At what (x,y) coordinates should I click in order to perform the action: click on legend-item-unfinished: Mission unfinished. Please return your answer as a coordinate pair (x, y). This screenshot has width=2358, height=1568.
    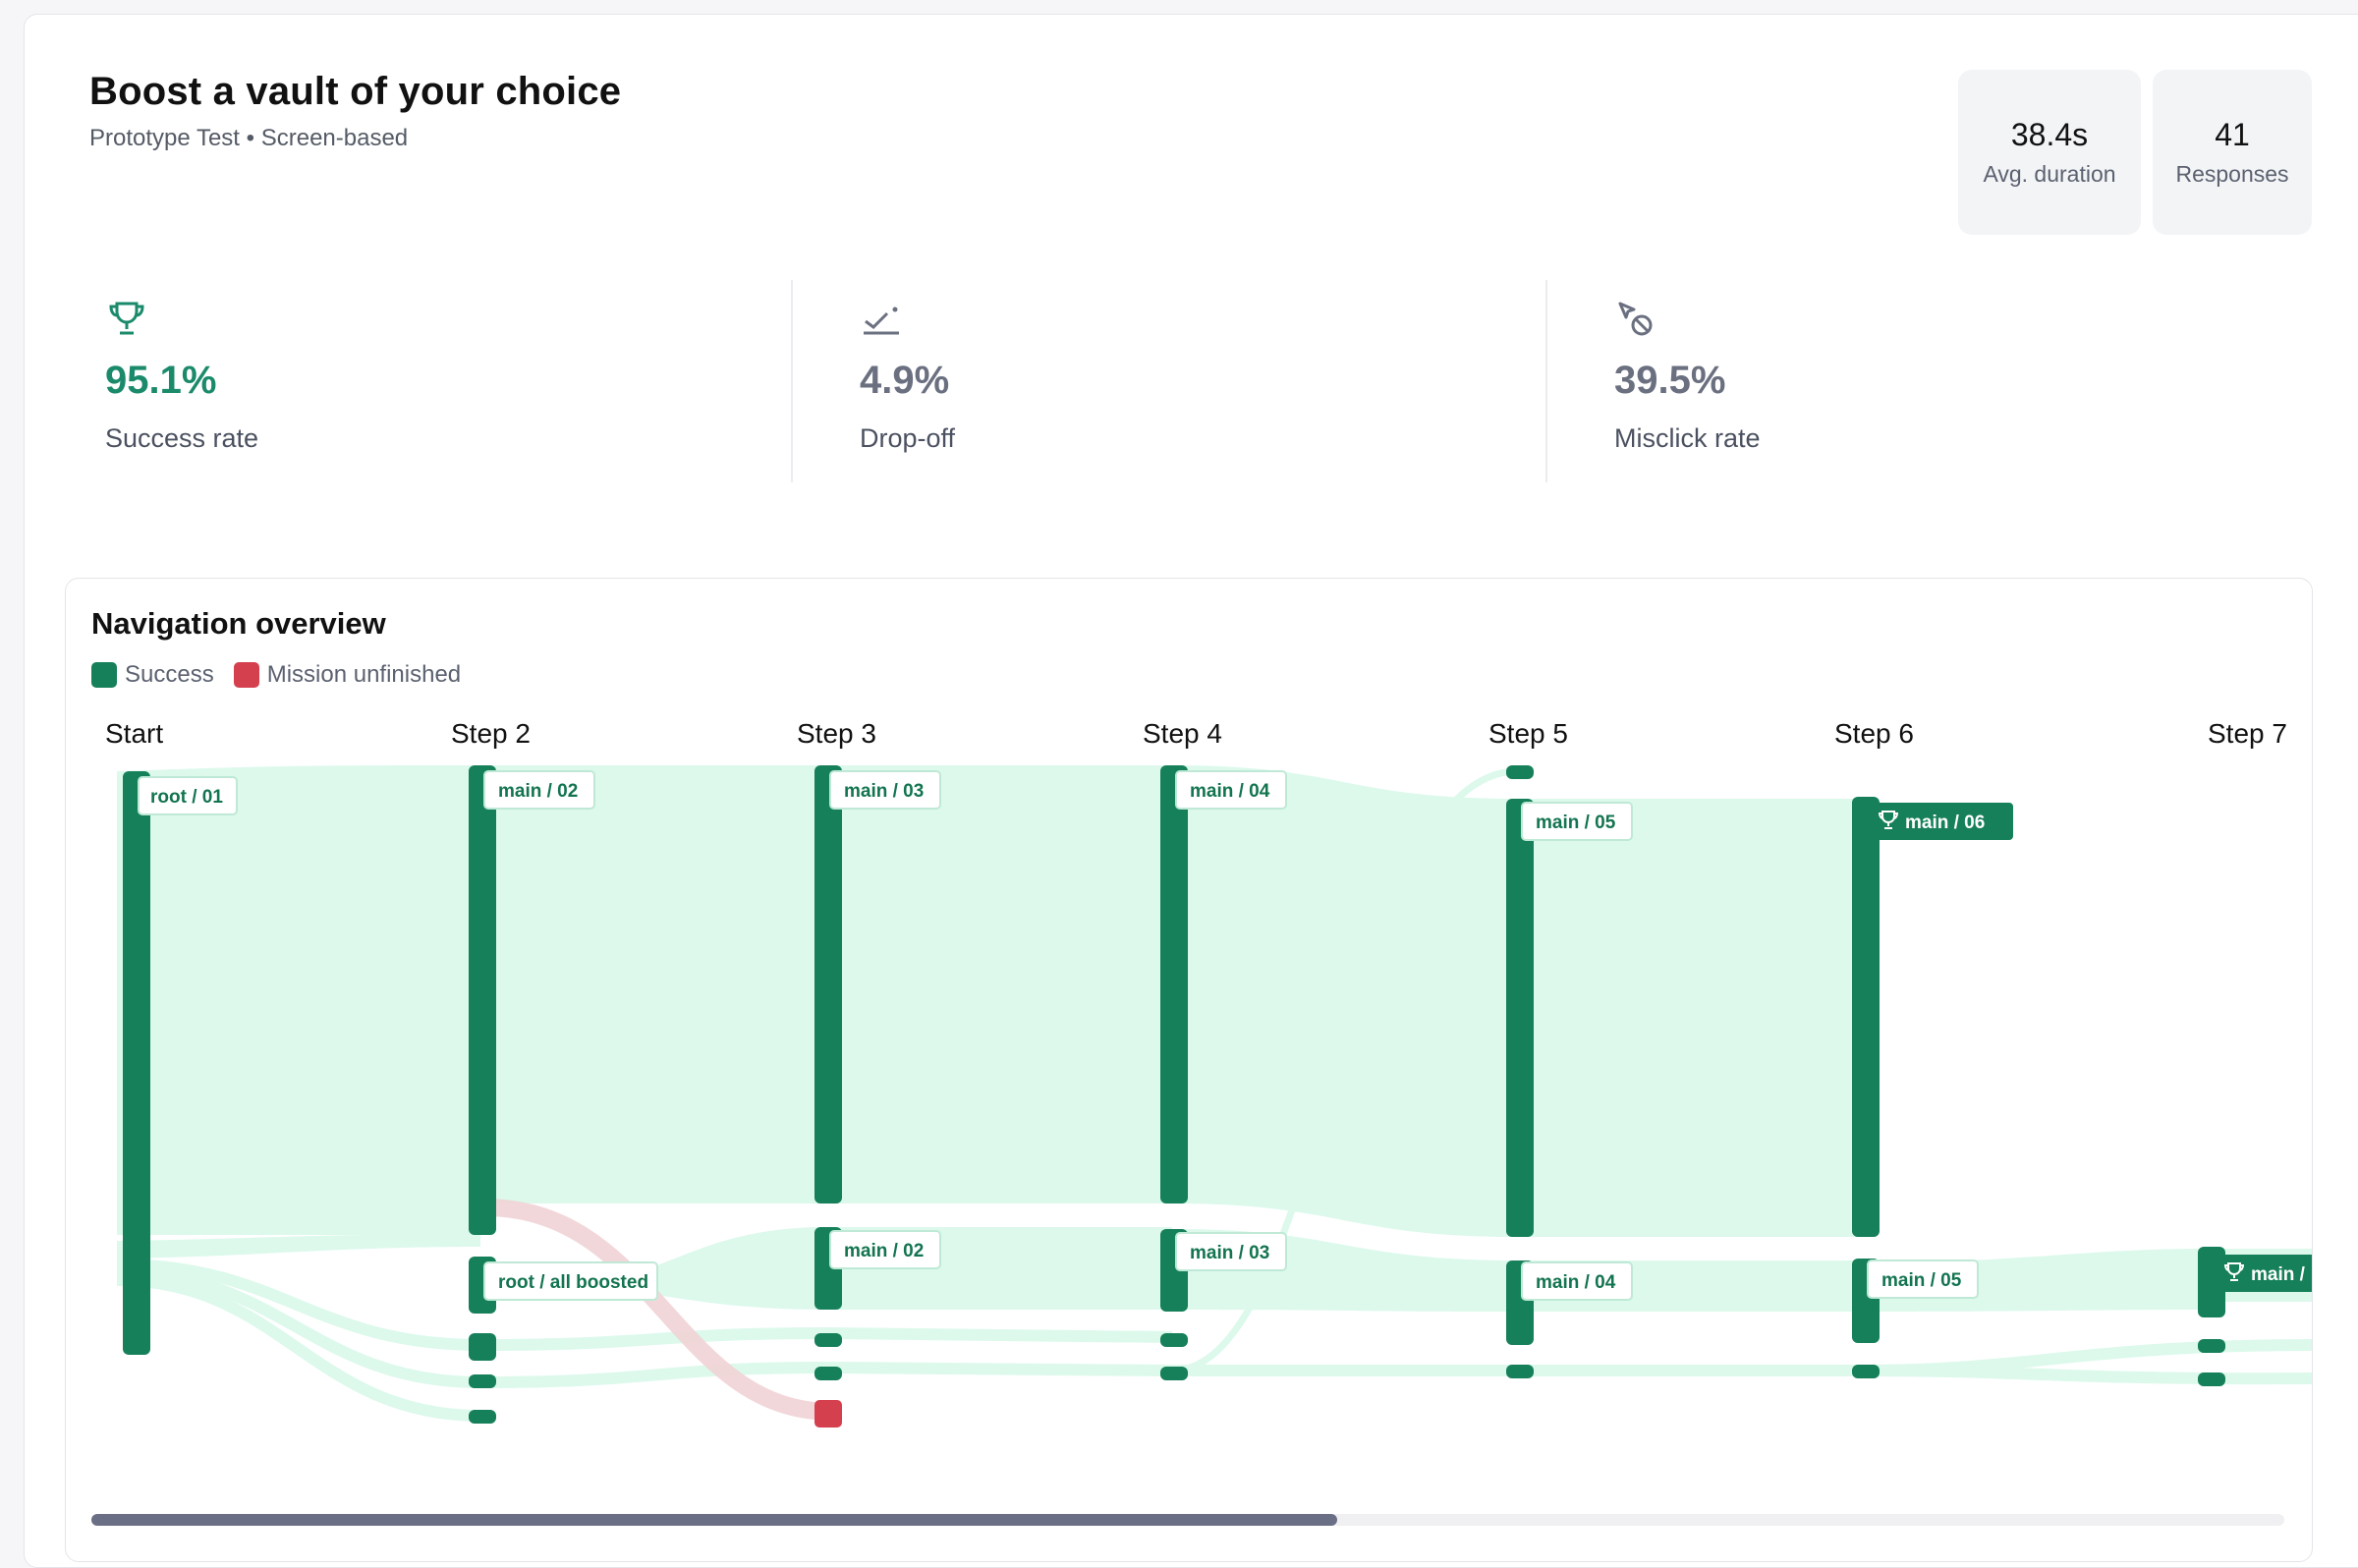
    Looking at the image, I should click on (347, 675).